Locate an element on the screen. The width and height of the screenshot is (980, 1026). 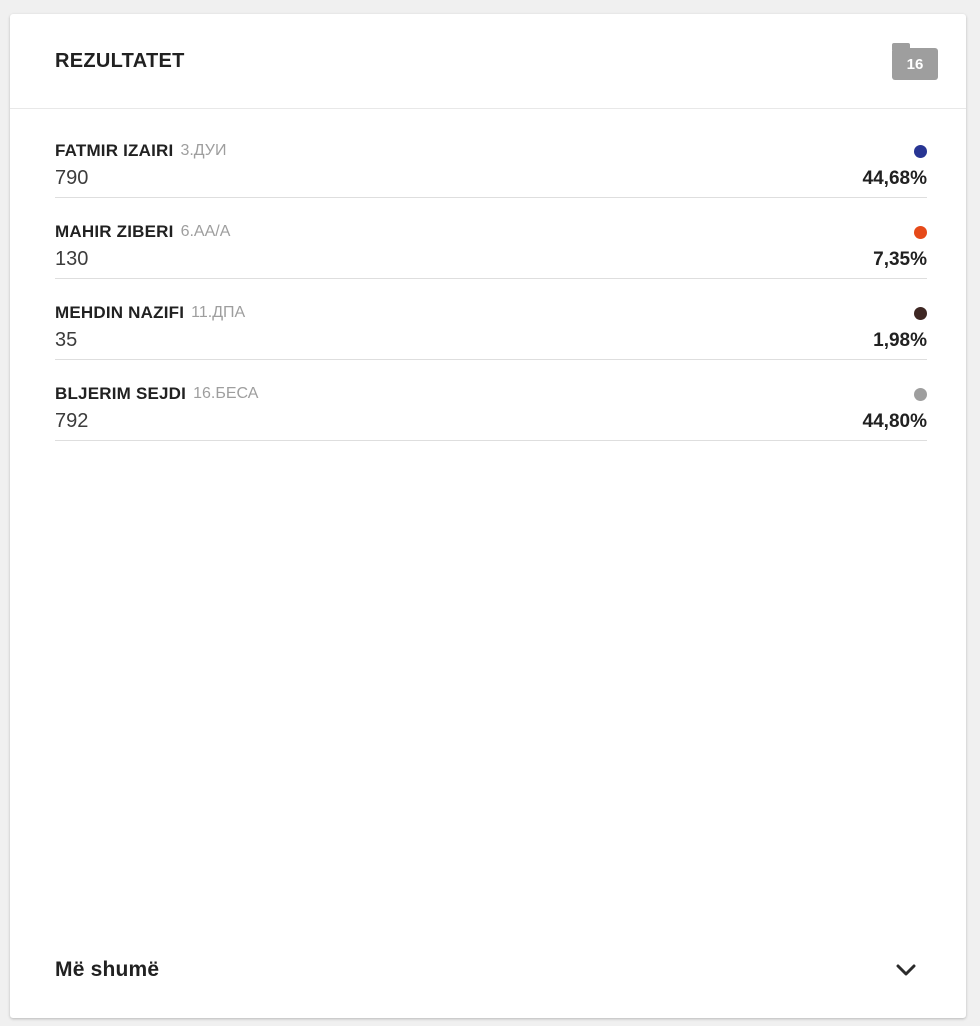
vote-percent: 44,68% is located at coordinates (894, 178).